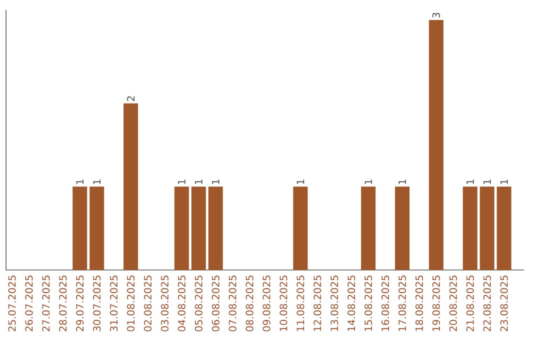 The height and width of the screenshot is (340, 540). What do you see at coordinates (114, 304) in the screenshot?
I see `x-tick-label: 31.07.2025` at bounding box center [114, 304].